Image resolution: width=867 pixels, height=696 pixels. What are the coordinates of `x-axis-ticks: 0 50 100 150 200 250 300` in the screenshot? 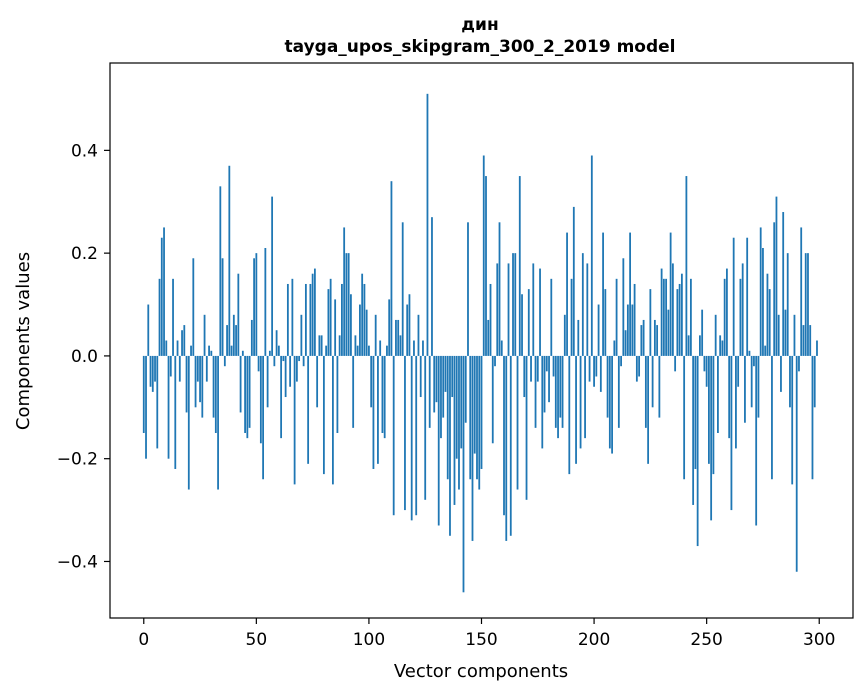 It's located at (486, 634).